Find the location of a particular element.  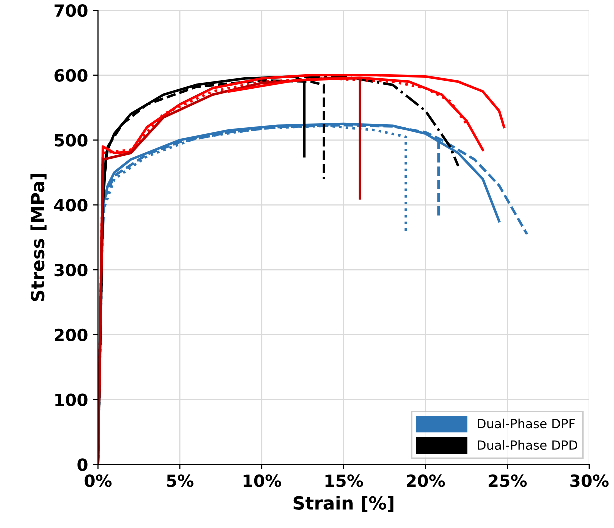

y-tick-label: 0 is located at coordinates (83, 465).